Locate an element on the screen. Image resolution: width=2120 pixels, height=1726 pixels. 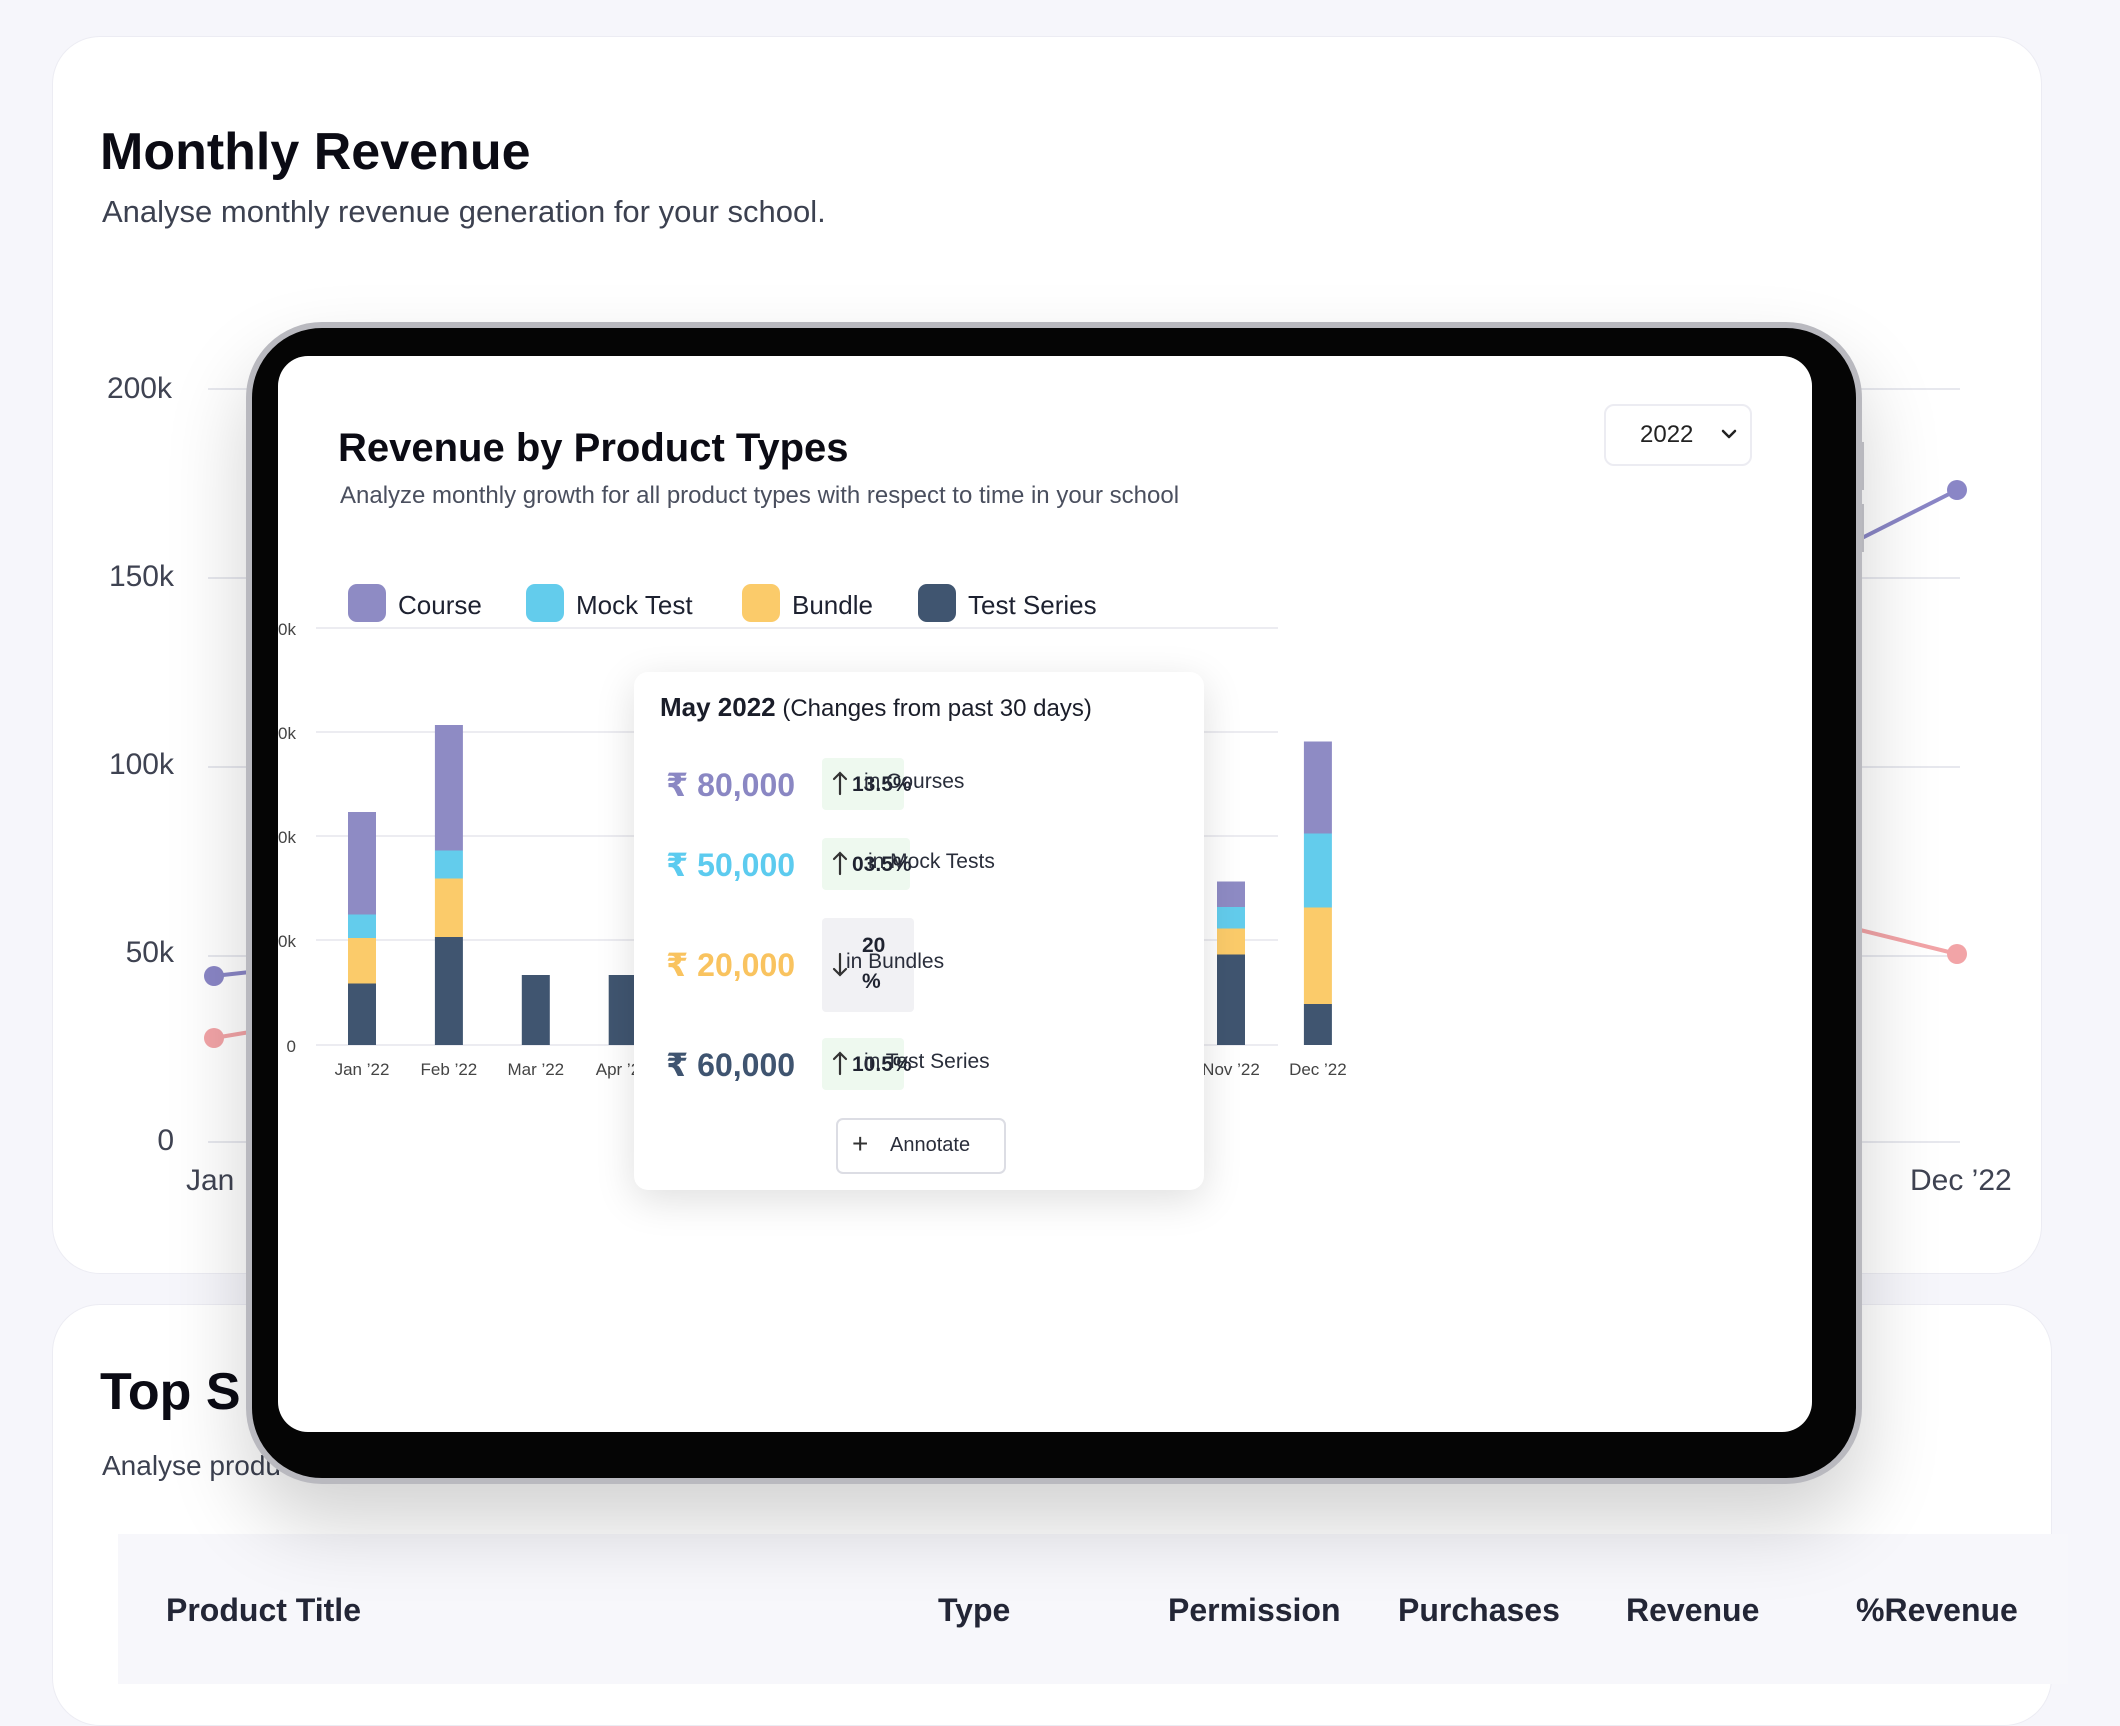
x-axis-start-label: Jan is located at coordinates (210, 1180).